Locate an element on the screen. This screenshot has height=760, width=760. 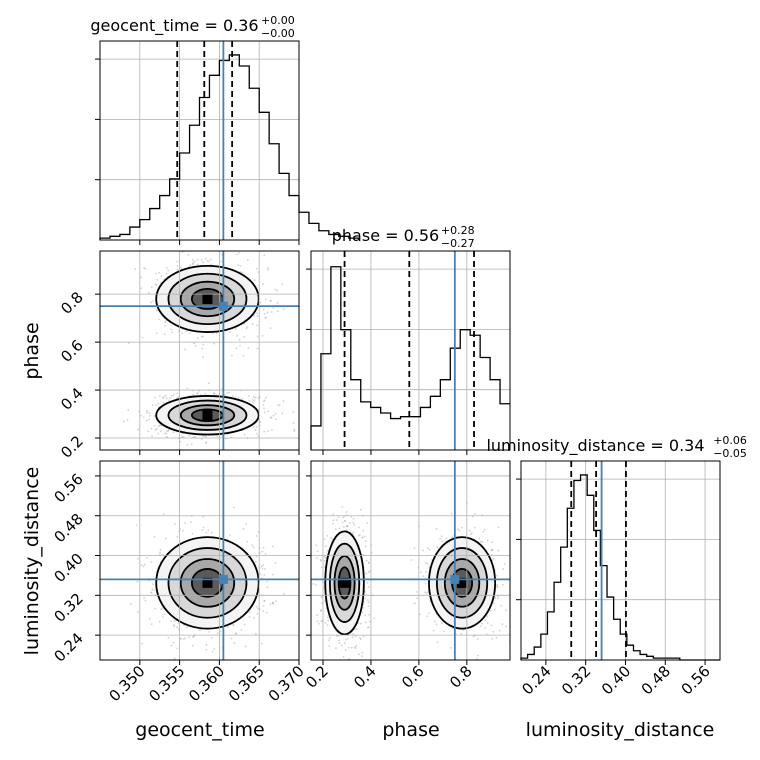
panel-title-geocent_time: geocent_time = 0.36 is located at coordinates (174, 26).